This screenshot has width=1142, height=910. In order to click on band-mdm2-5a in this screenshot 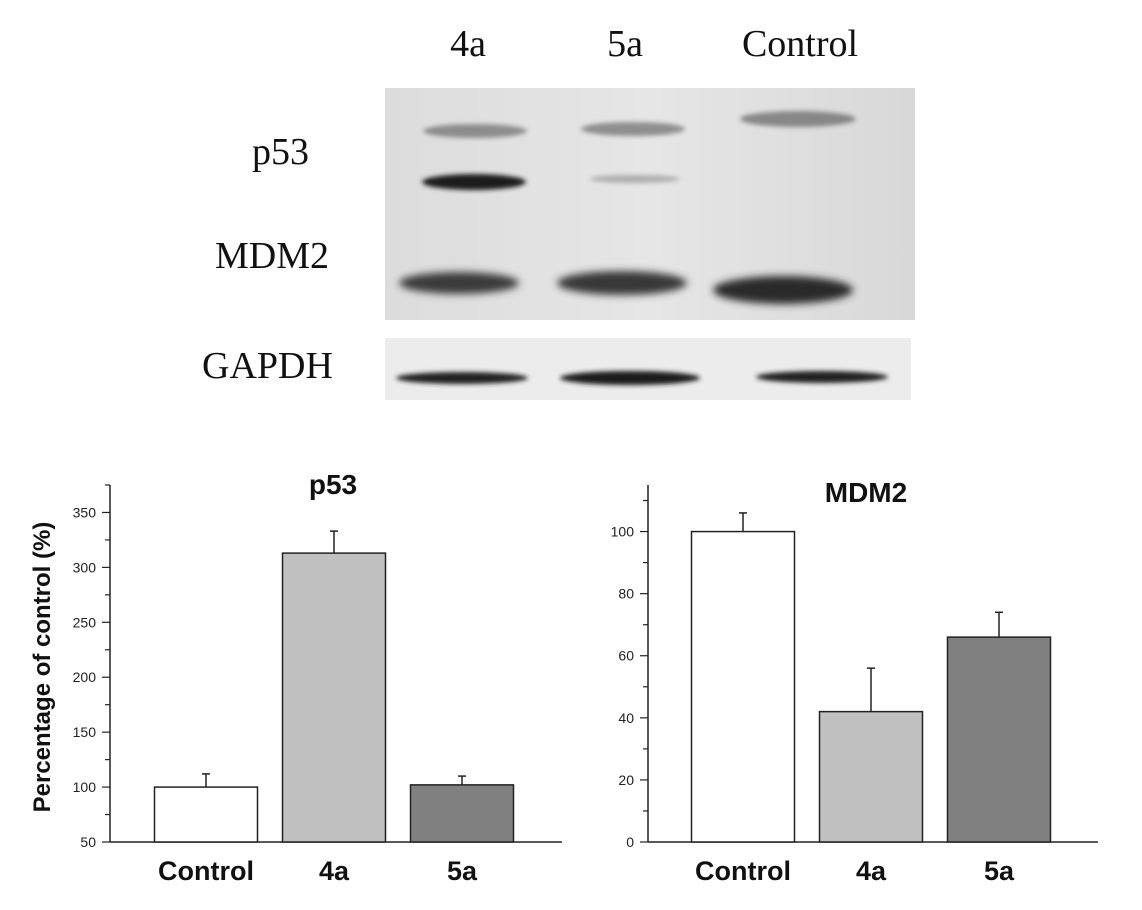, I will do `click(622, 283)`.